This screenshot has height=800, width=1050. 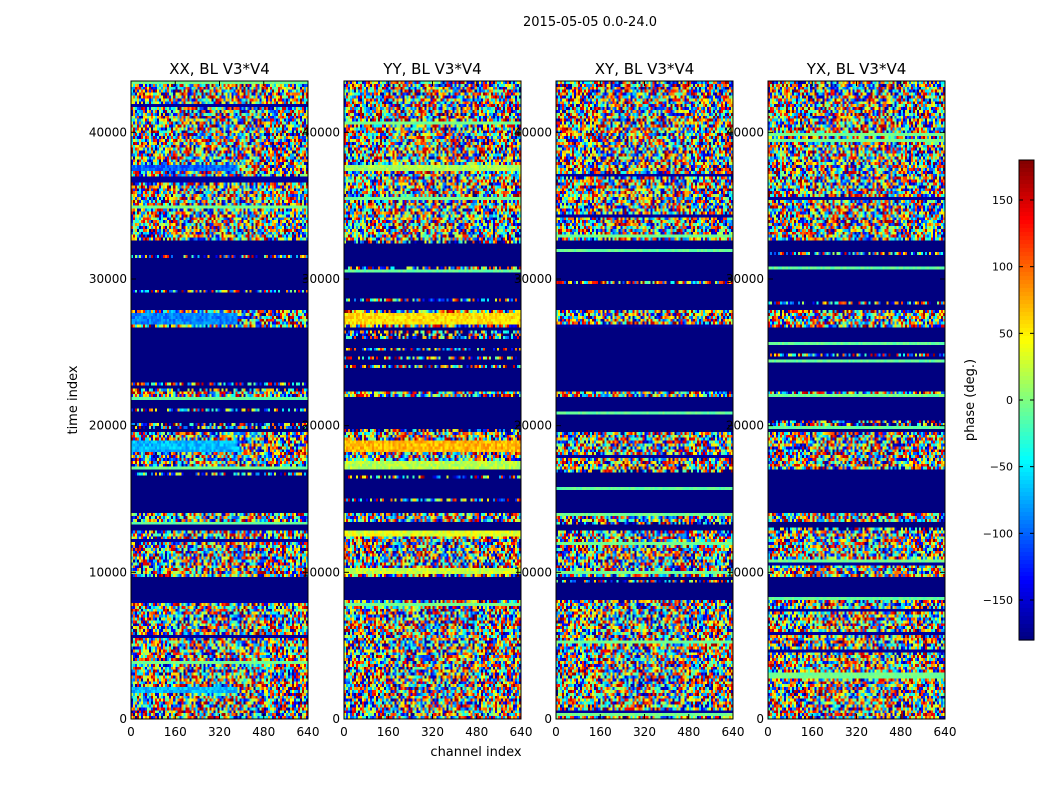 What do you see at coordinates (1001, 467) in the screenshot?
I see `colorbar-tick-label: −50` at bounding box center [1001, 467].